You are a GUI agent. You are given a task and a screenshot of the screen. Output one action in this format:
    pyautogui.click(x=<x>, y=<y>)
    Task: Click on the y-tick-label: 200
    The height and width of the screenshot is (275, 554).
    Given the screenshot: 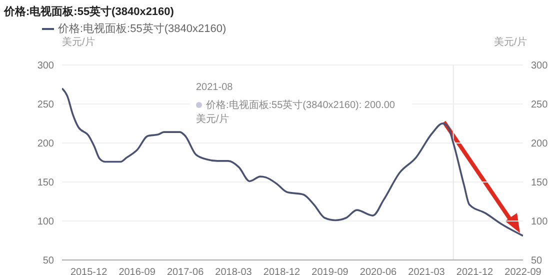 What is the action you would take?
    pyautogui.click(x=45, y=144)
    